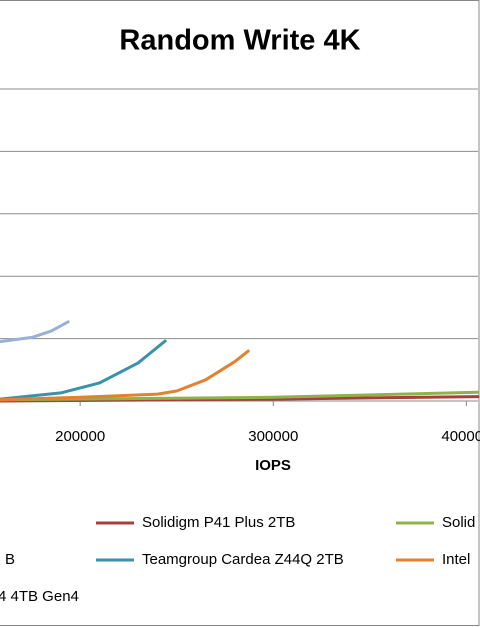 This screenshot has width=480, height=627. What do you see at coordinates (460, 436) in the screenshot?
I see `x-tick-label: 400000` at bounding box center [460, 436].